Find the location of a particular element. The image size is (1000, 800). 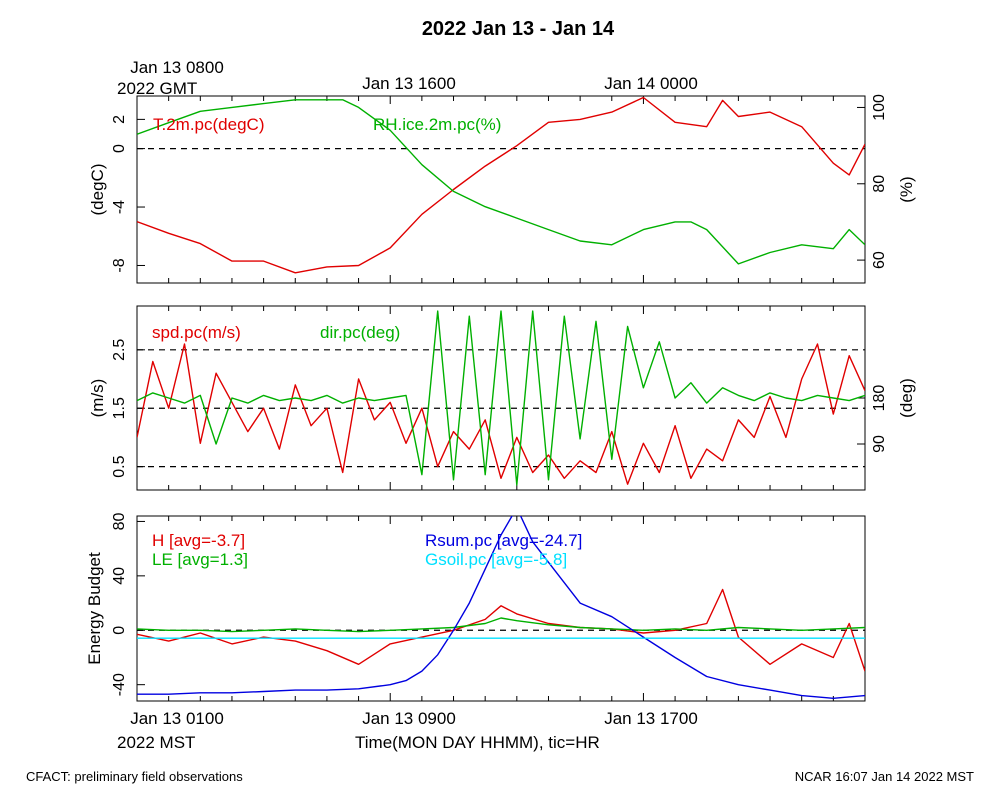

y-axis-title-left: (degC) is located at coordinates (97, 190).